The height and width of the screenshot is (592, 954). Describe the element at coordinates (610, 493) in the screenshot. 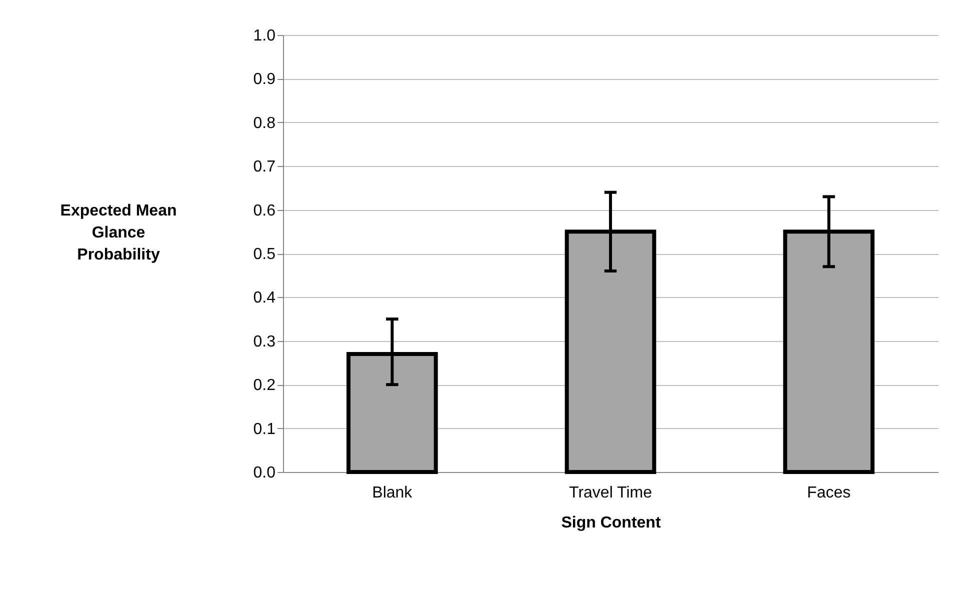

I see `x-tick-label: Travel Time` at that location.